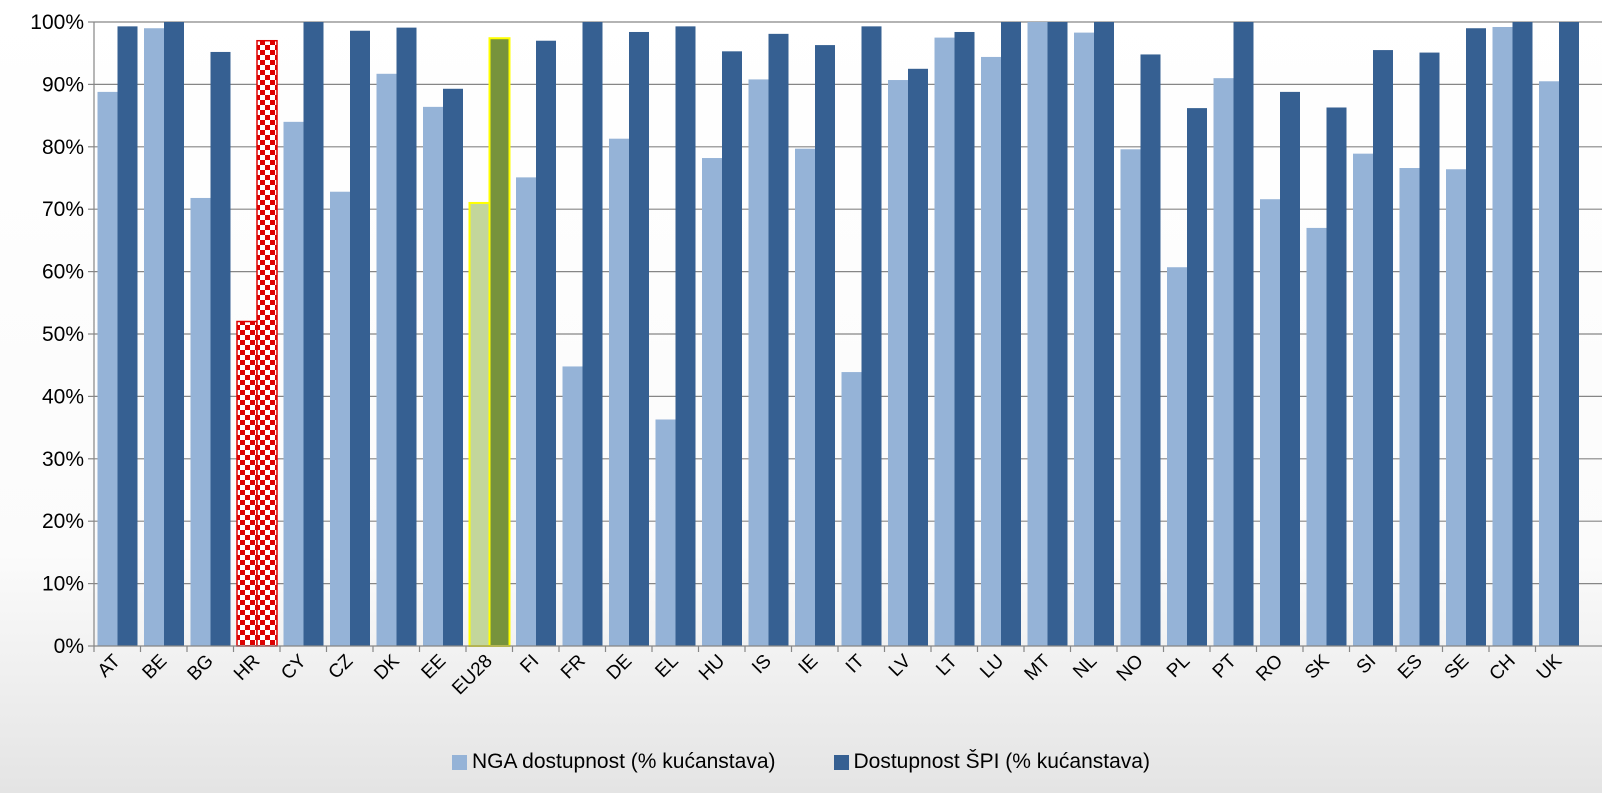 The height and width of the screenshot is (793, 1602). I want to click on bar-nga-be, so click(154, 337).